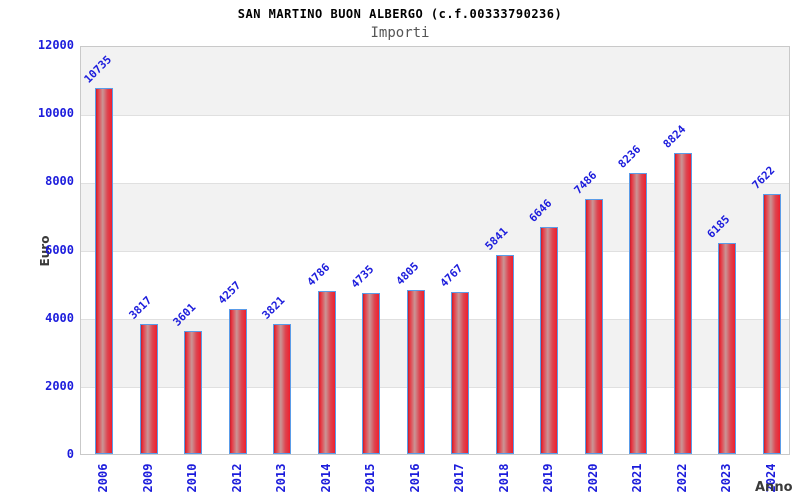 The width and height of the screenshot is (800, 500). Describe the element at coordinates (371, 373) in the screenshot. I see `bar-2015` at that location.